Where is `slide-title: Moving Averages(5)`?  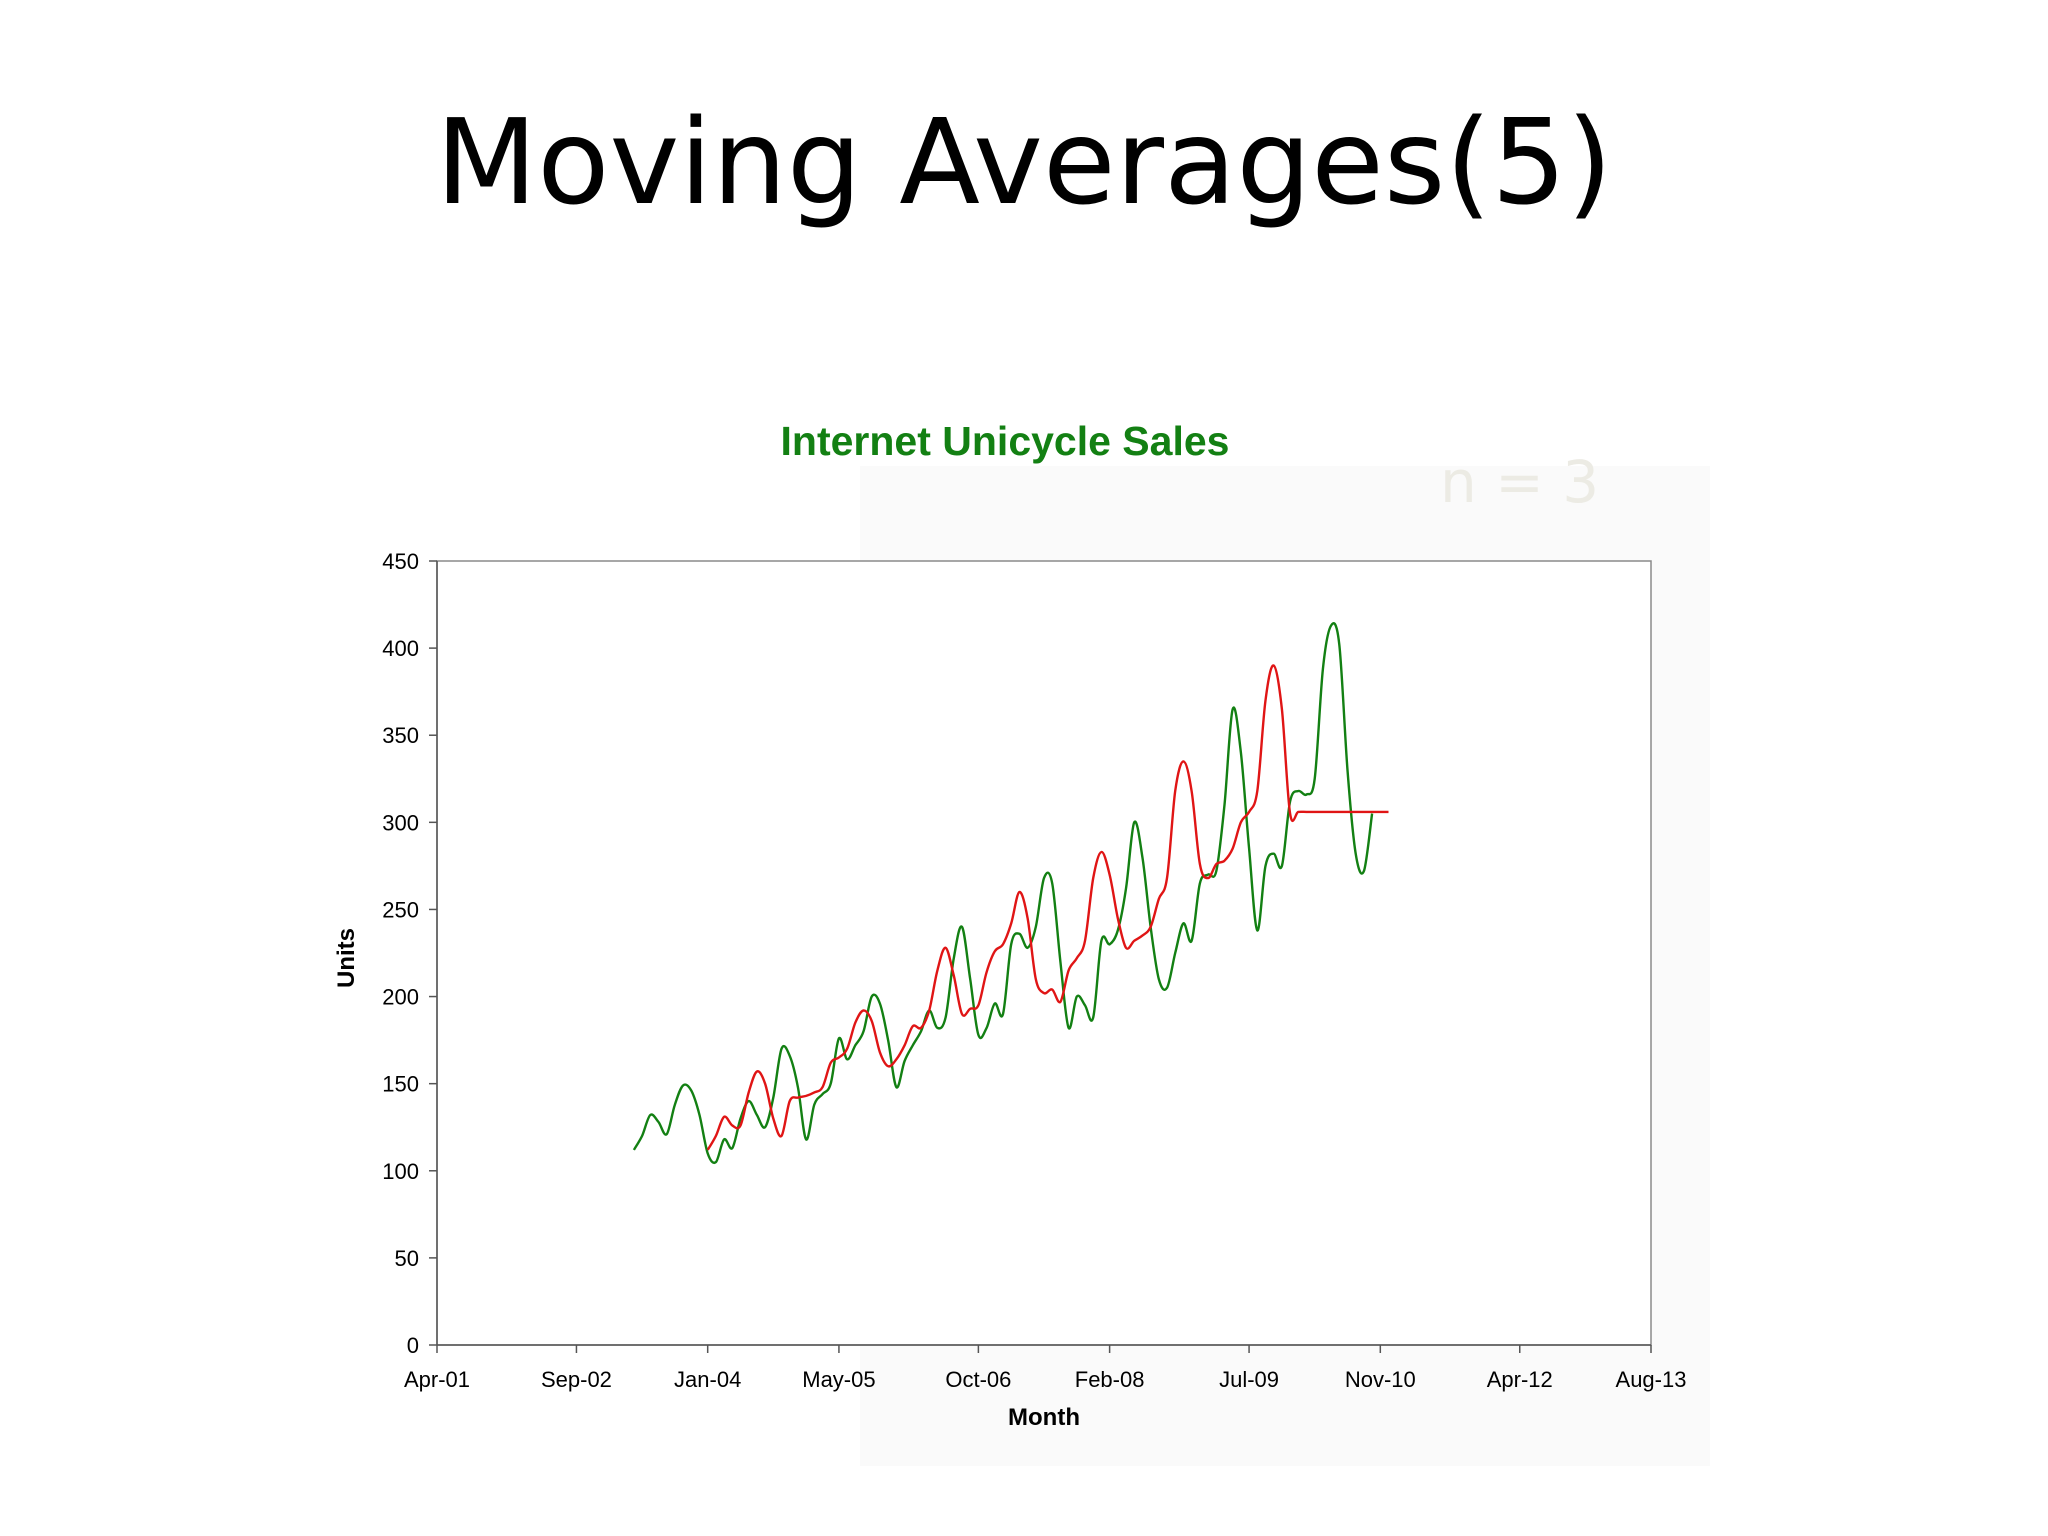 slide-title: Moving Averages(5) is located at coordinates (1024, 162).